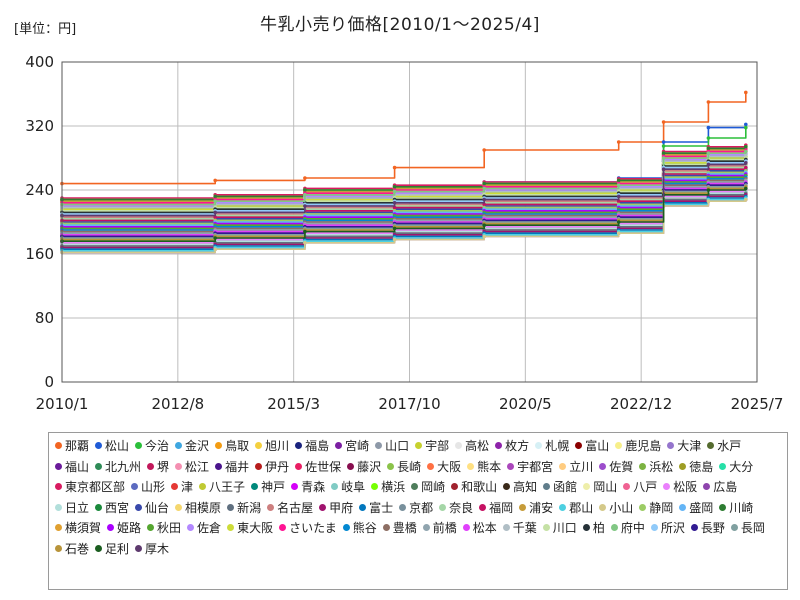  What do you see at coordinates (203, 507) in the screenshot?
I see `legend-label: 相模原` at bounding box center [203, 507].